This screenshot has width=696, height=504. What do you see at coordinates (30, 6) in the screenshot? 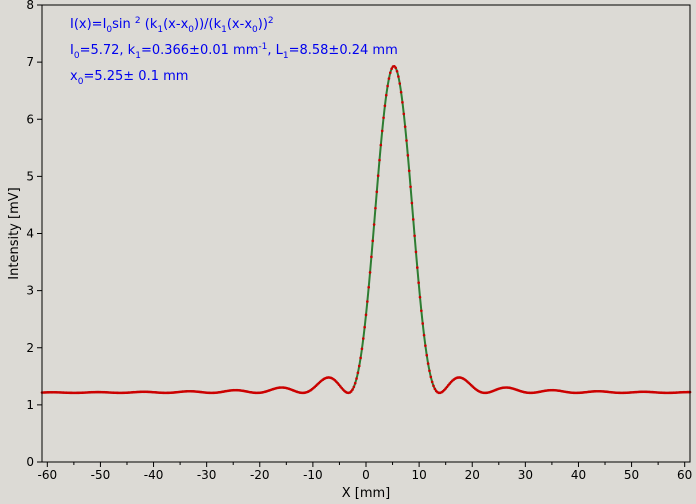
I see `y-tick-label: 8` at bounding box center [30, 6].